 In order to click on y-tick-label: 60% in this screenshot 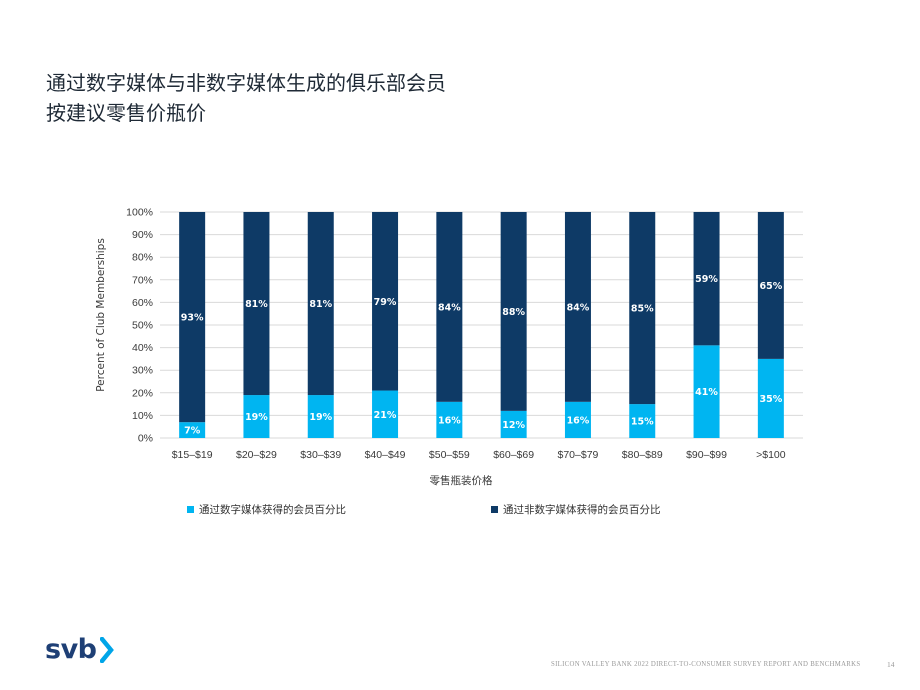, I will do `click(142, 303)`.